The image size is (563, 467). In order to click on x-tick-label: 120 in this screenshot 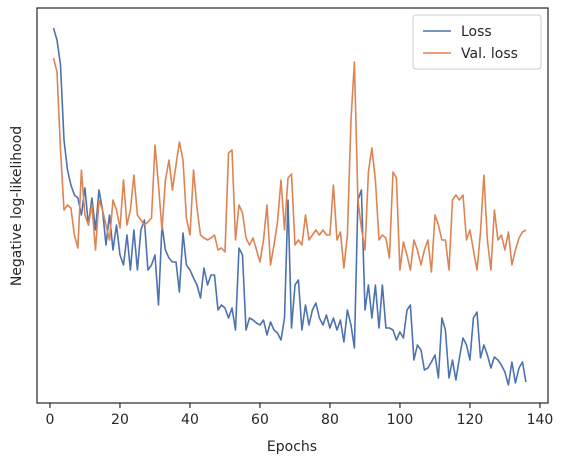, I will do `click(470, 420)`.